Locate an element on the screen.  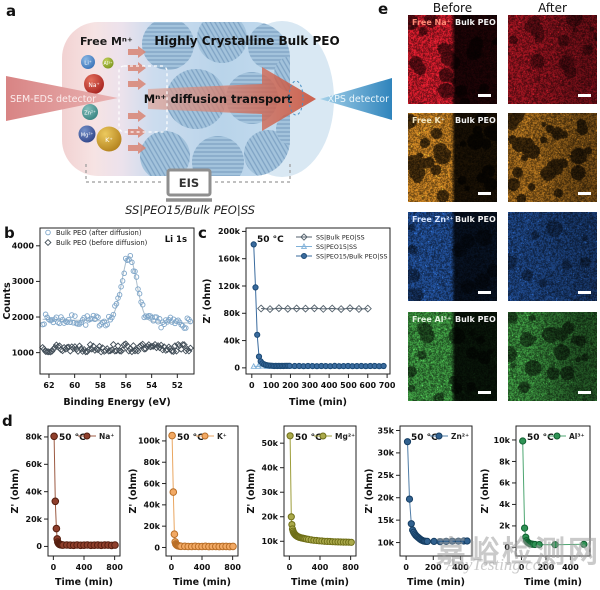
svg-text: 60k is located at coordinates (34, 464).